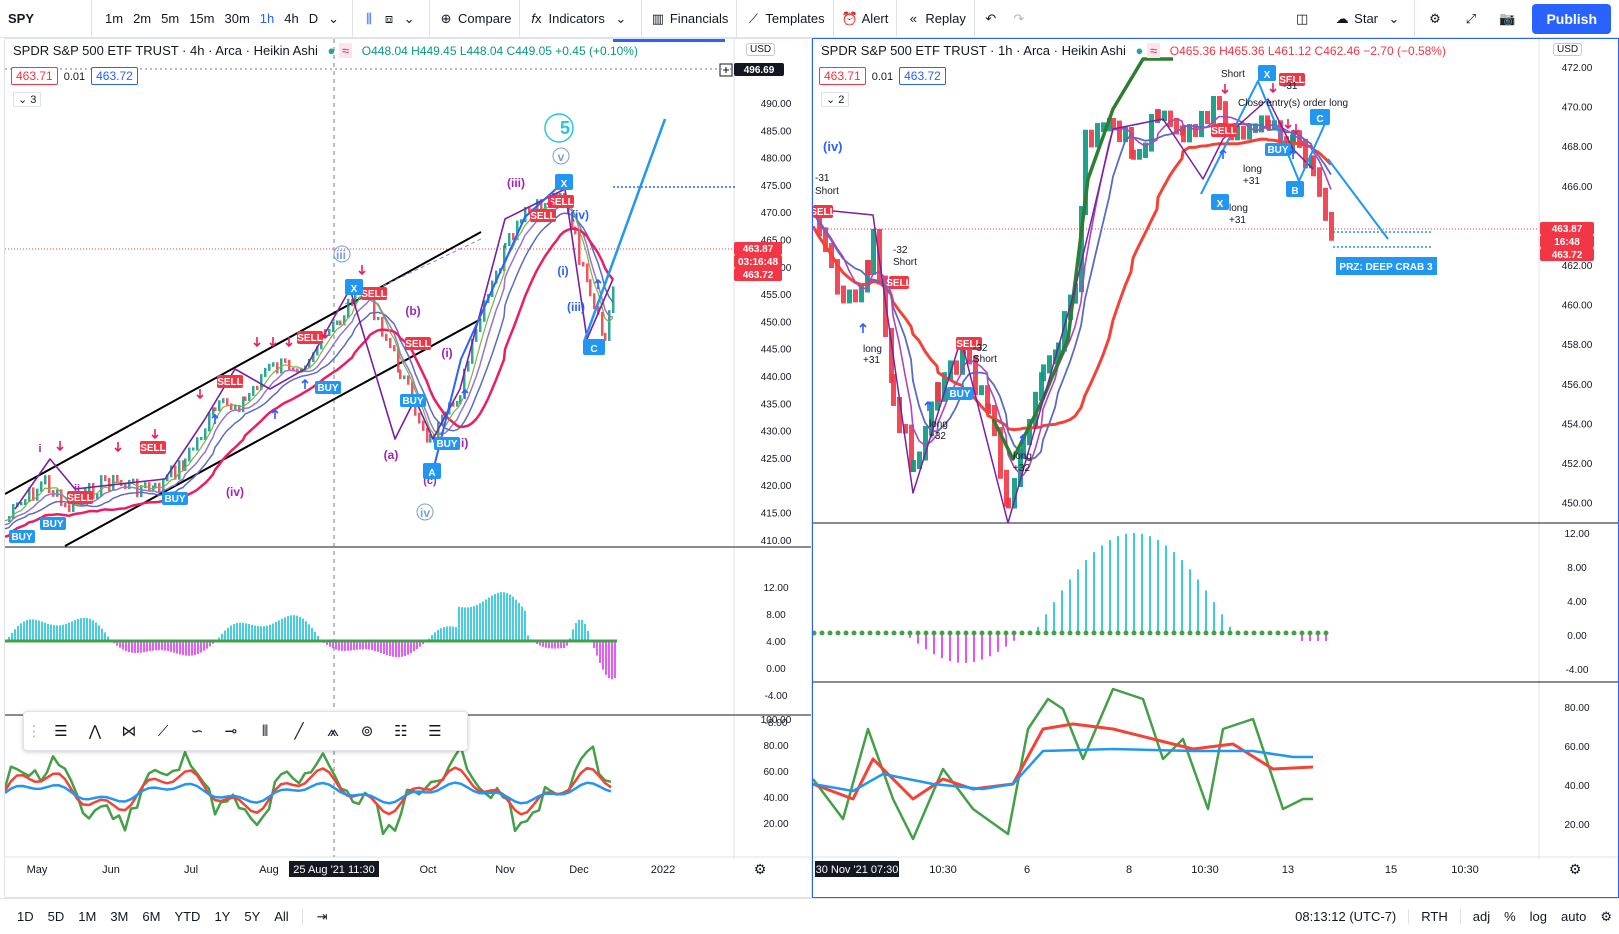 Image resolution: width=1619 pixels, height=934 pixels. Describe the element at coordinates (785, 19) in the screenshot. I see `templates-button: ⟋ Templates` at that location.